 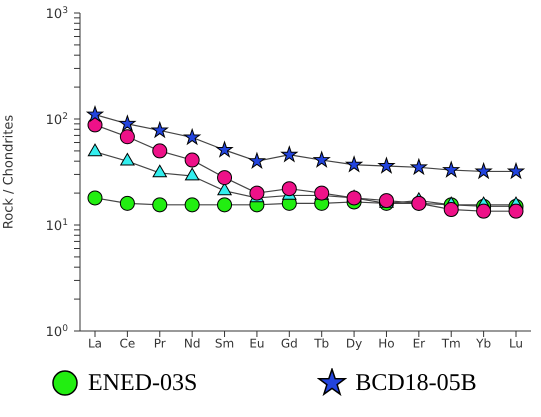 What do you see at coordinates (321, 343) in the screenshot?
I see `x-tick-label: Tb` at bounding box center [321, 343].